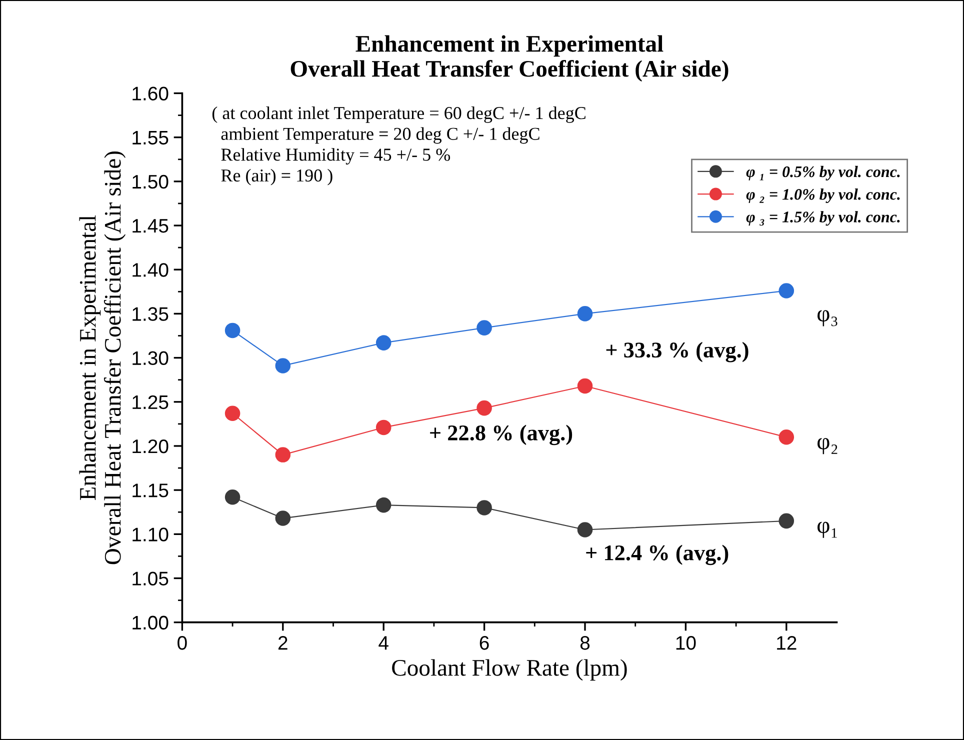  What do you see at coordinates (150, 535) in the screenshot?
I see `y-tick-label: 1.10` at bounding box center [150, 535].